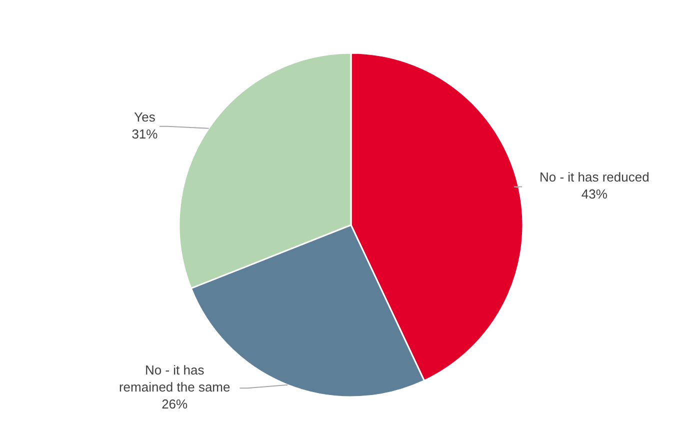 The height and width of the screenshot is (435, 687). I want to click on data-label: 31%, so click(145, 134).